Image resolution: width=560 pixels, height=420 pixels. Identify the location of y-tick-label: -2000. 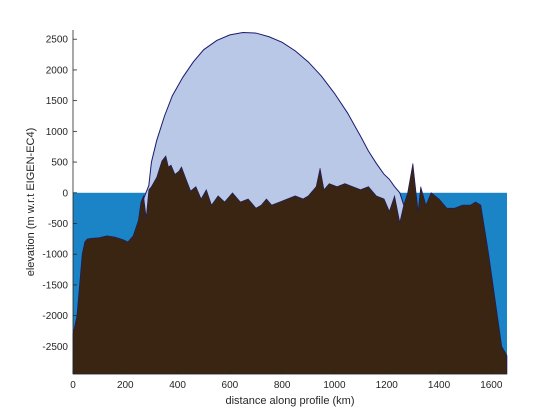
(55, 316).